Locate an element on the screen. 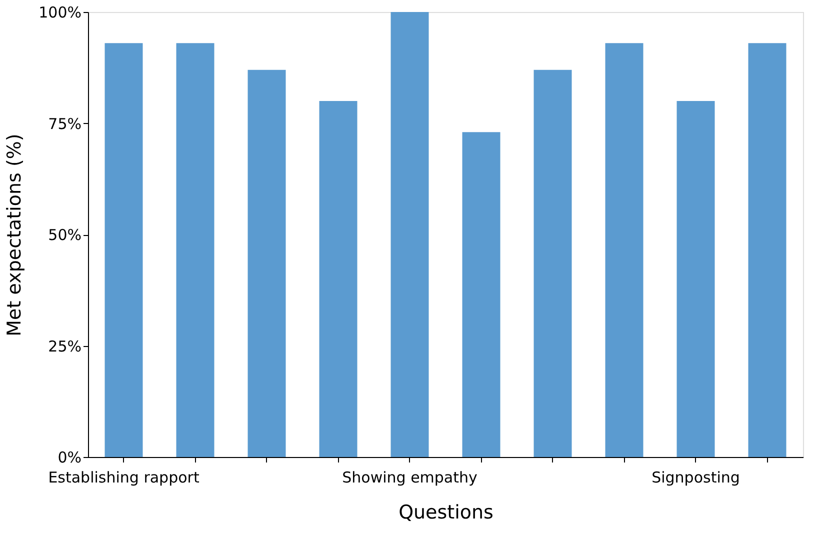  x-axis-title: Questions is located at coordinates (446, 513).